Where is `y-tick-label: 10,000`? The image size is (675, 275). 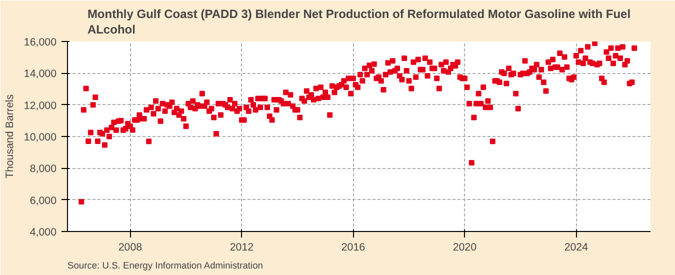
y-tick-label: 10,000 is located at coordinates (40, 138).